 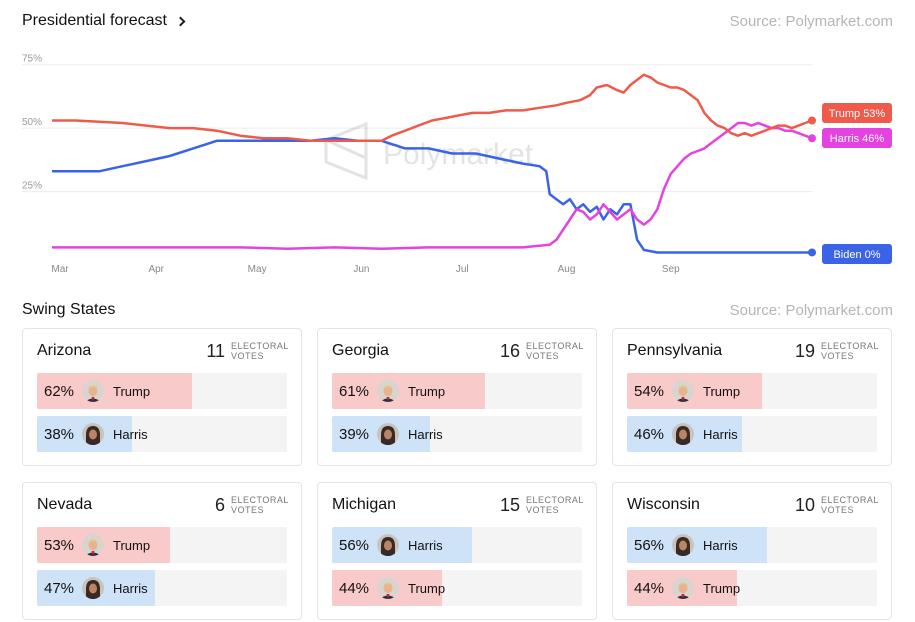 I want to click on state-name: Georgia, so click(x=360, y=350).